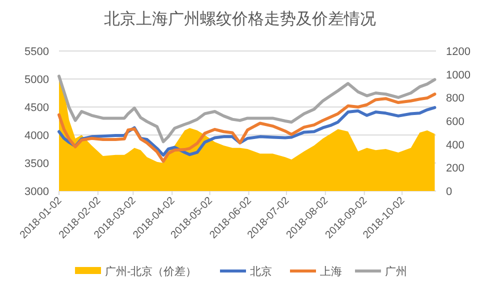 The image size is (480, 288). Describe the element at coordinates (455, 98) in the screenshot. I see `y2-tick-label: 800` at that location.